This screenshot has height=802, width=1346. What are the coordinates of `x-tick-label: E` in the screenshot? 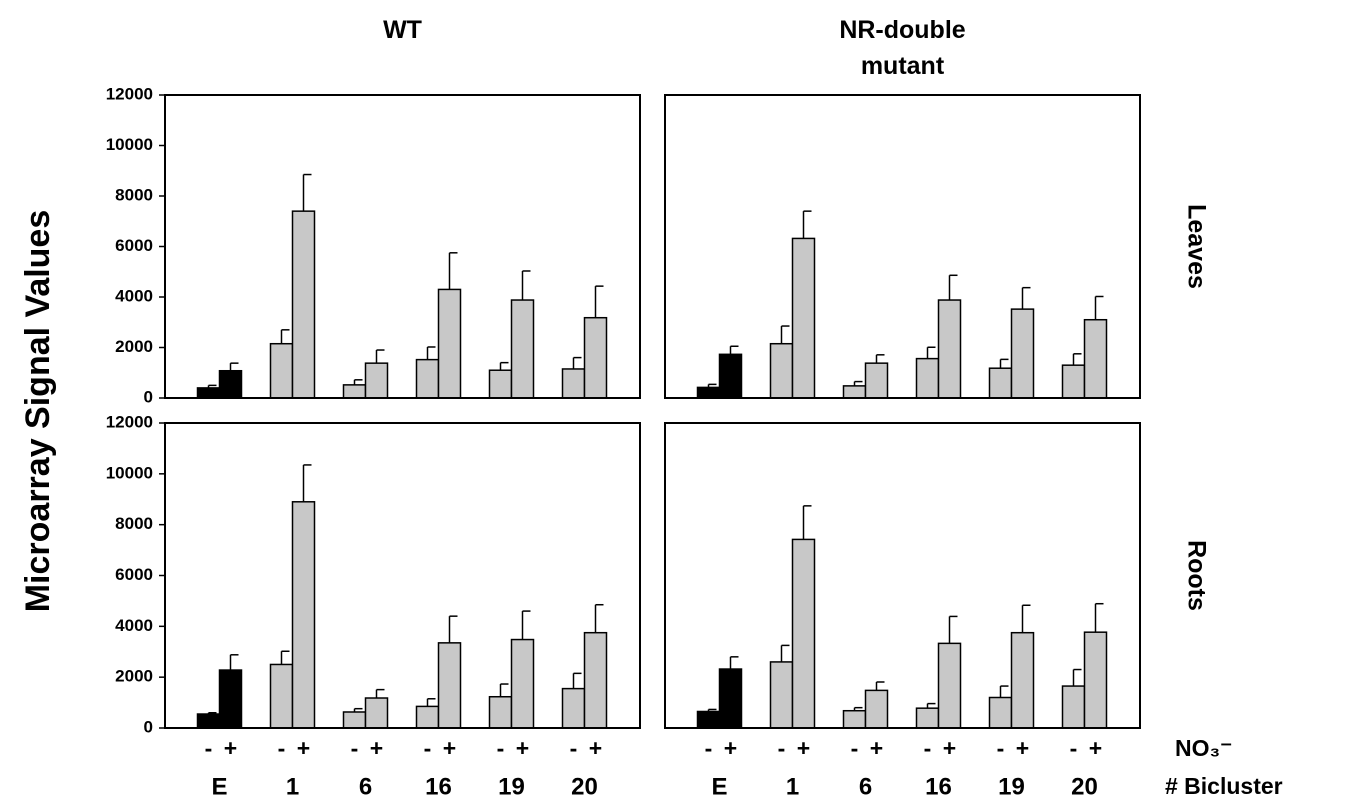 It's located at (719, 786).